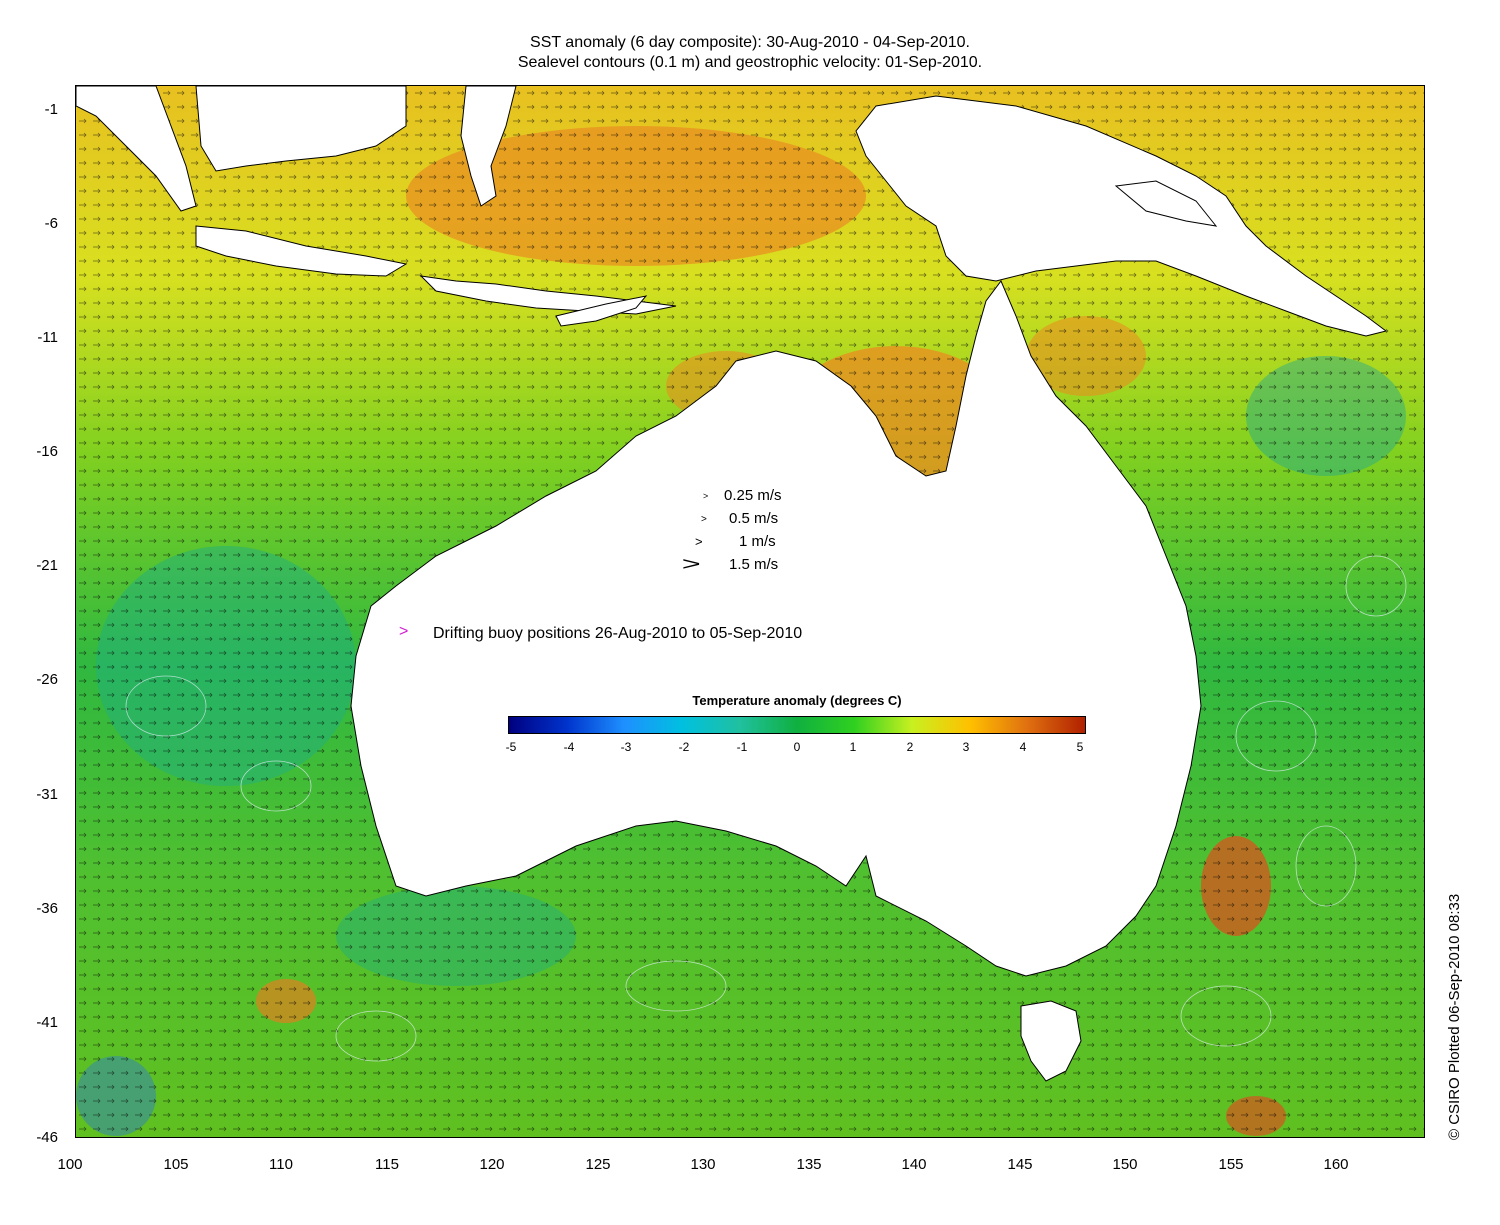 The image size is (1500, 1225). What do you see at coordinates (1231, 1164) in the screenshot?
I see `x-tick-label: 155` at bounding box center [1231, 1164].